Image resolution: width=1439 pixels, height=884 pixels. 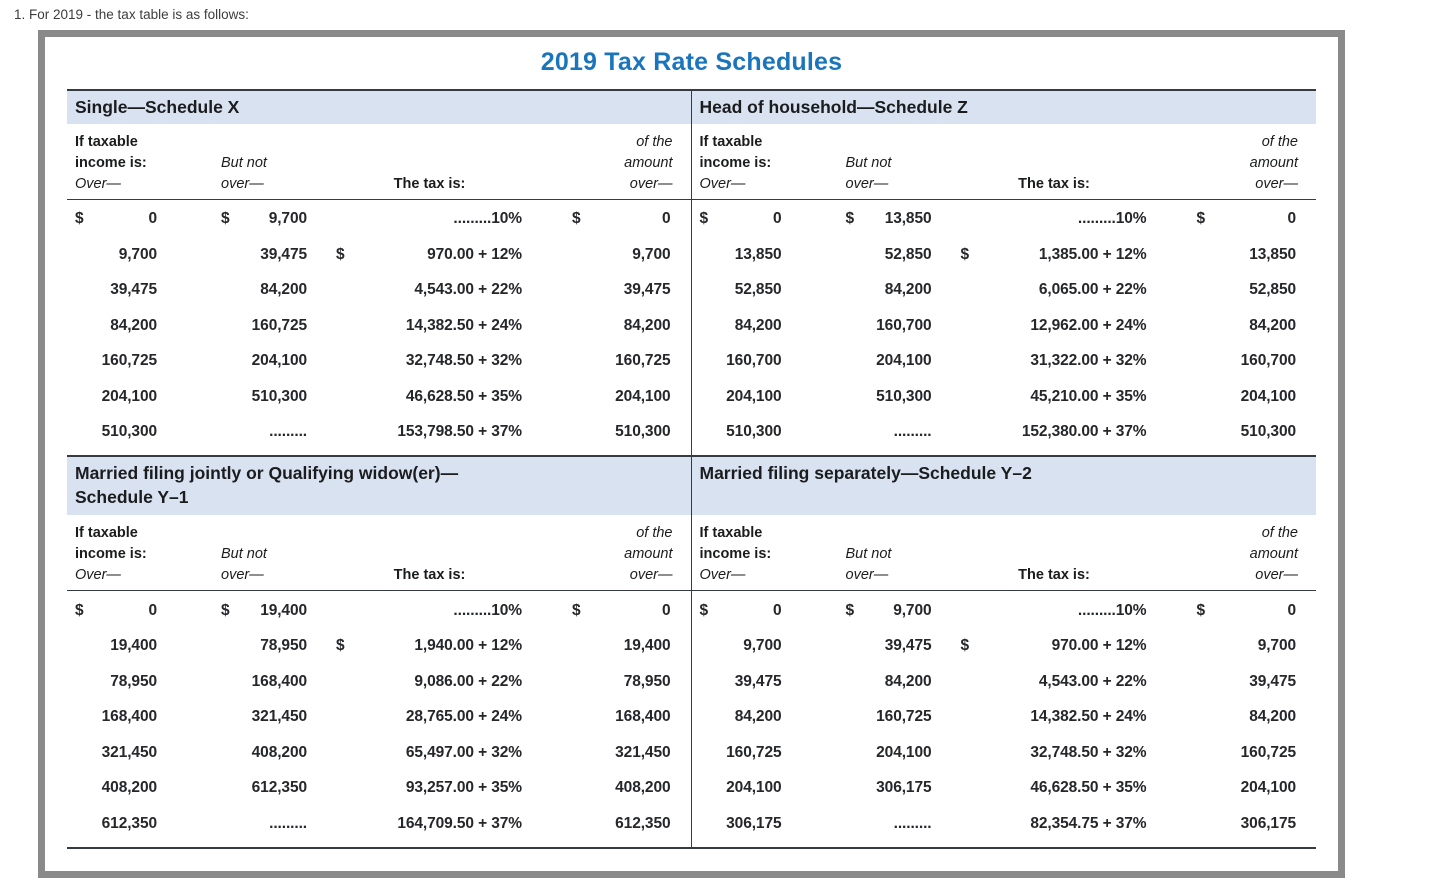 What do you see at coordinates (112, 255) in the screenshot?
I see `cell-over: 9,700` at bounding box center [112, 255].